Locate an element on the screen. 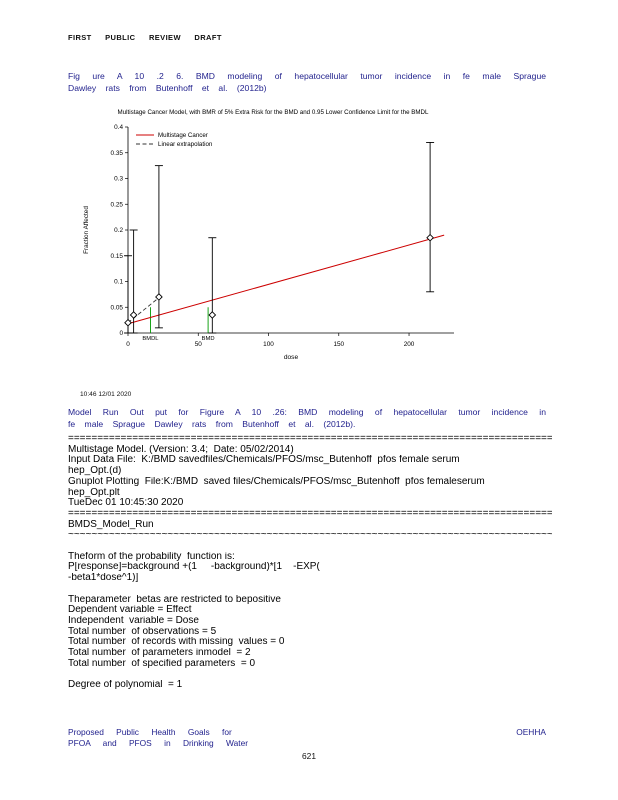  output-line: Total number of parameters inmodel = 2 is located at coordinates (159, 653).